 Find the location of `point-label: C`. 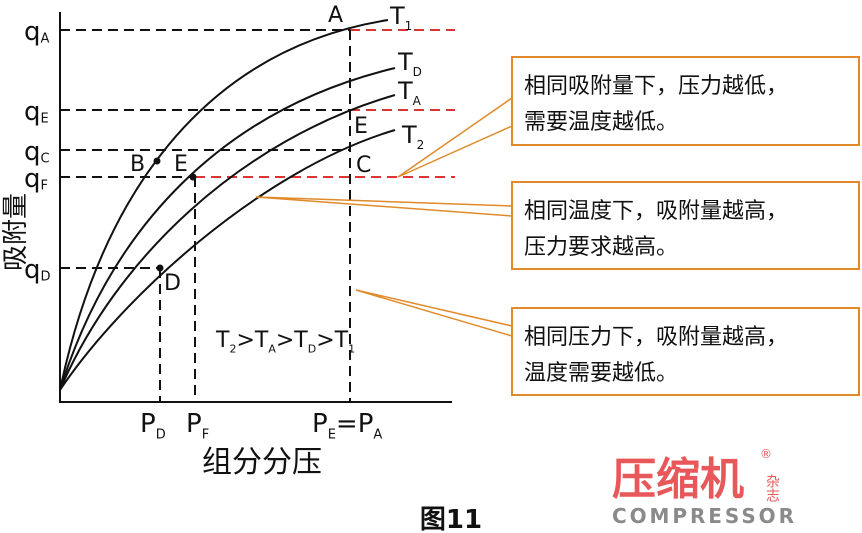

point-label: C is located at coordinates (363, 165).